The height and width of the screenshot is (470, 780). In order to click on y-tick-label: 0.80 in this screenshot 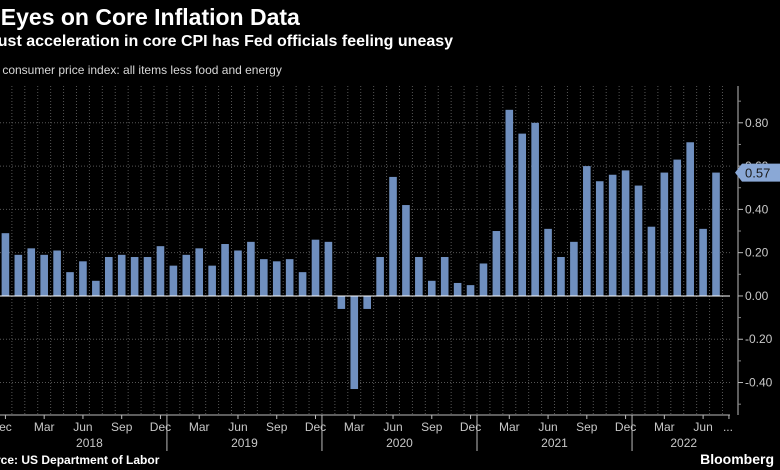, I will do `click(757, 123)`.